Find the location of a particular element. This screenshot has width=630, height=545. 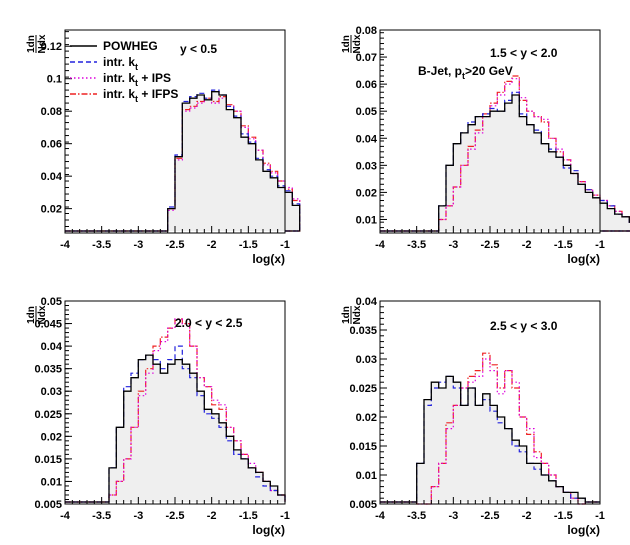

legend-label-2: intr. kt is located at coordinates (120, 63).